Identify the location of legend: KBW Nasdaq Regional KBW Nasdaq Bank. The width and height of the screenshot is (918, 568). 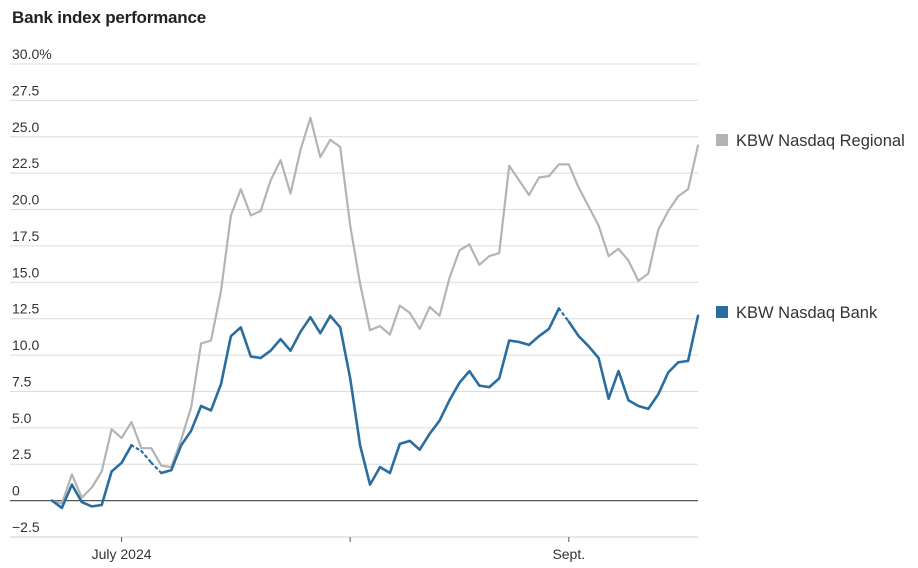
(810, 227).